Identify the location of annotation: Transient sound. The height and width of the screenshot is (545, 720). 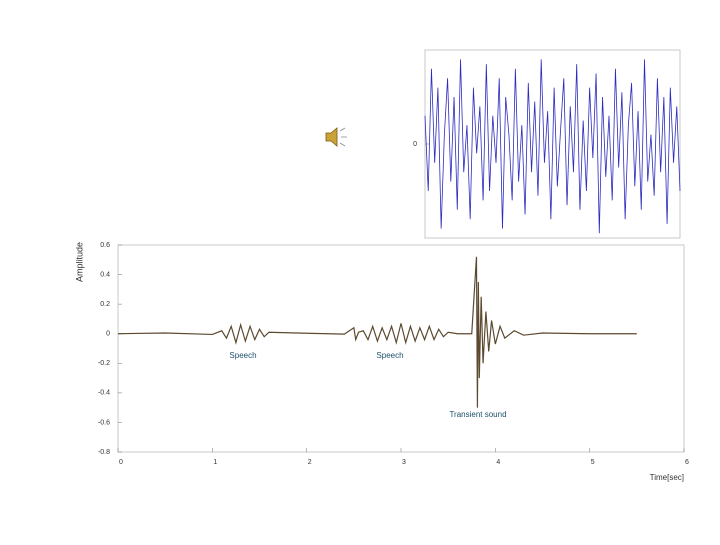
(477, 414).